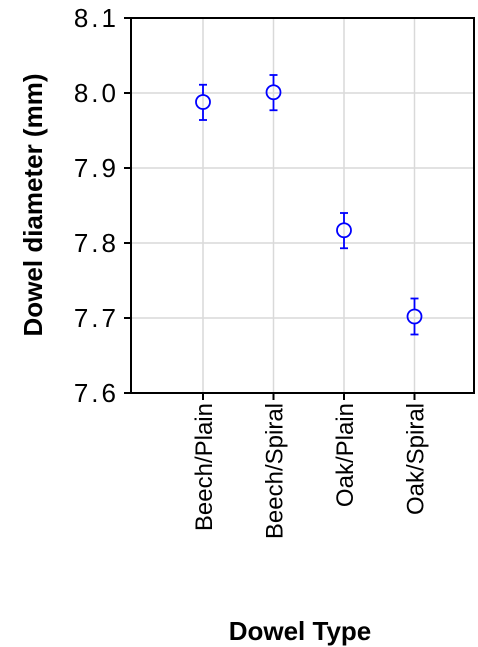  I want to click on y-axis-ticks, so click(127, 205).